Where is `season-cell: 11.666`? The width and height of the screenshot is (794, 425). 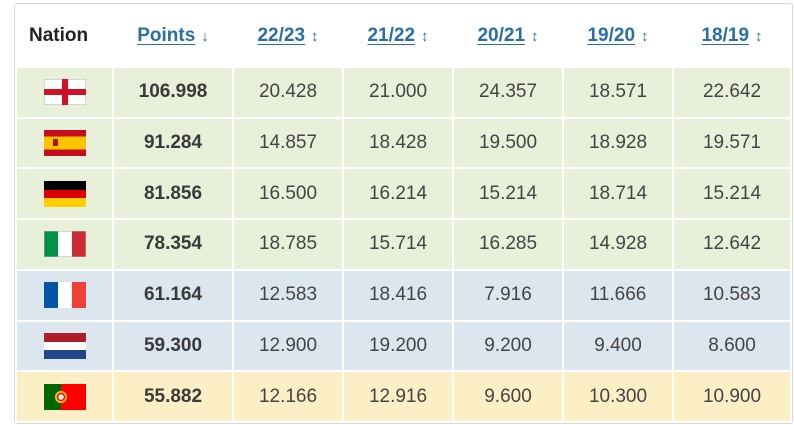
season-cell: 11.666 is located at coordinates (618, 295).